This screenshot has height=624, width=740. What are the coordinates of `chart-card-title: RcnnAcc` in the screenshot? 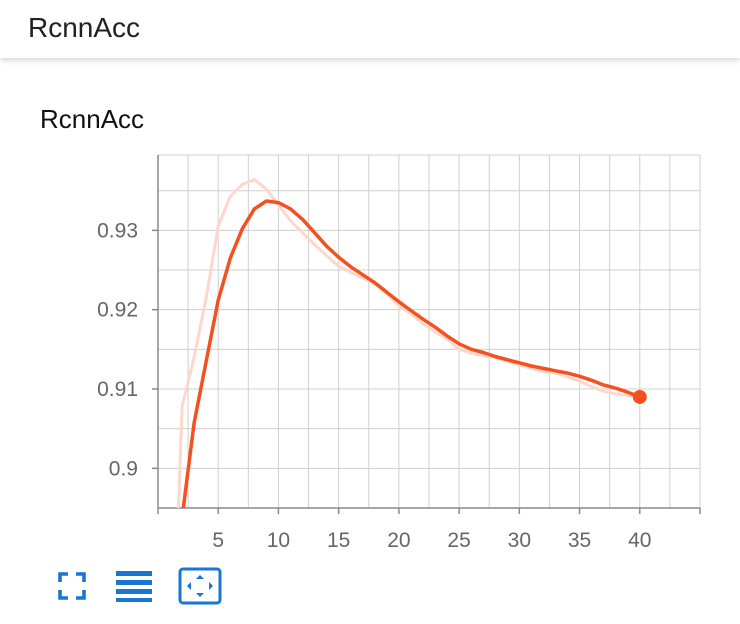 It's located at (92, 119).